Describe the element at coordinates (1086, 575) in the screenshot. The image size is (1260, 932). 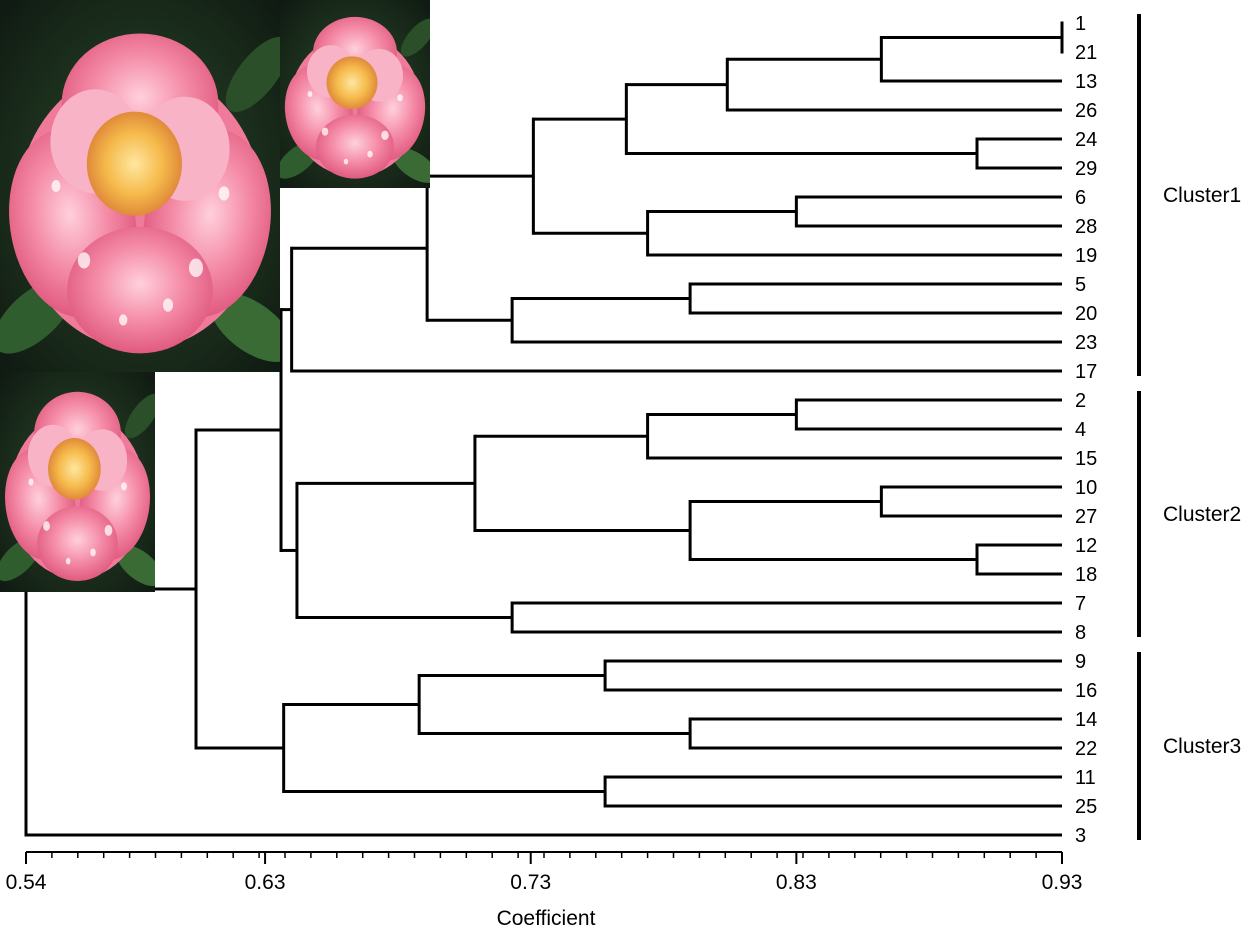
I see `leaf-label-18: 18` at that location.